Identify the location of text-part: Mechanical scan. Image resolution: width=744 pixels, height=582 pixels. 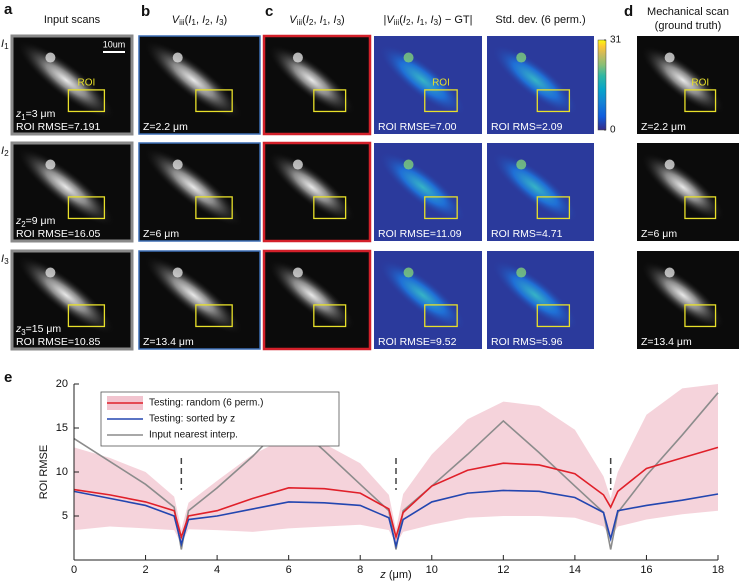
(688, 12).